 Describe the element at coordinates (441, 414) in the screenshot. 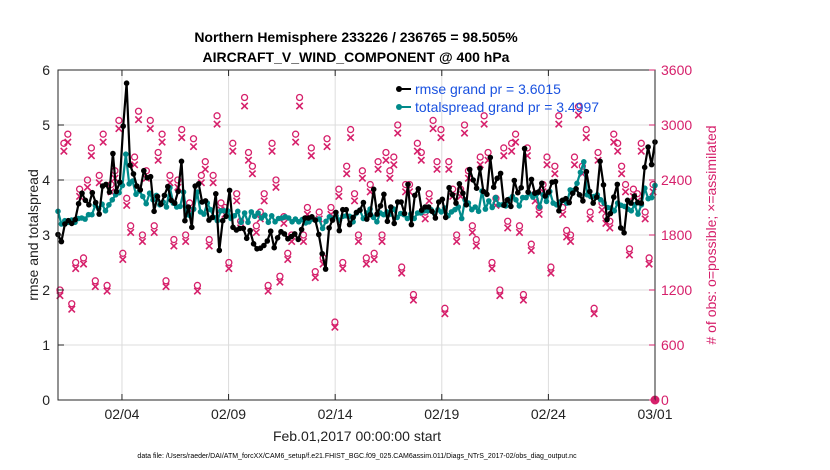

I see `x-tick-label: 02/19` at that location.